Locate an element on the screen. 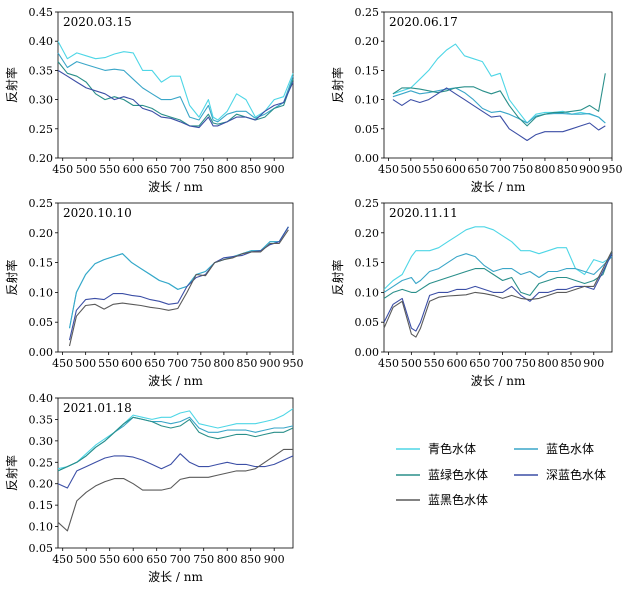  panel-title: 2020.10.10 is located at coordinates (97, 213).